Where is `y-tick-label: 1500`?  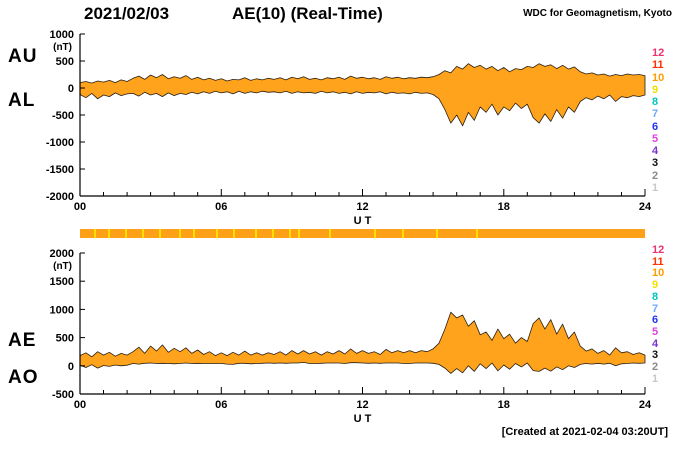 y-tick-label: 1500 is located at coordinates (62, 282).